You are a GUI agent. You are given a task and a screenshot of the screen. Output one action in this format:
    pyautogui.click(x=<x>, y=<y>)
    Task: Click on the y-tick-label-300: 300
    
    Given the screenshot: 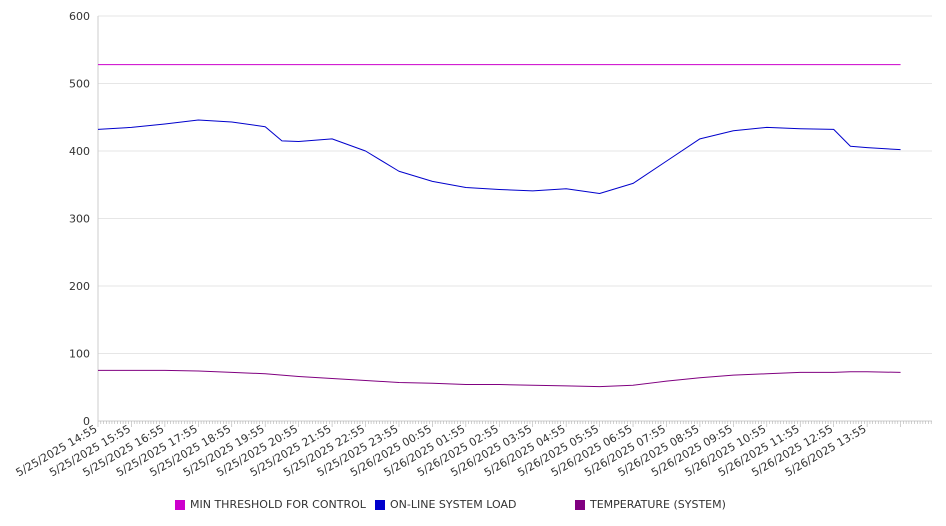 What is the action you would take?
    pyautogui.click(x=79, y=219)
    